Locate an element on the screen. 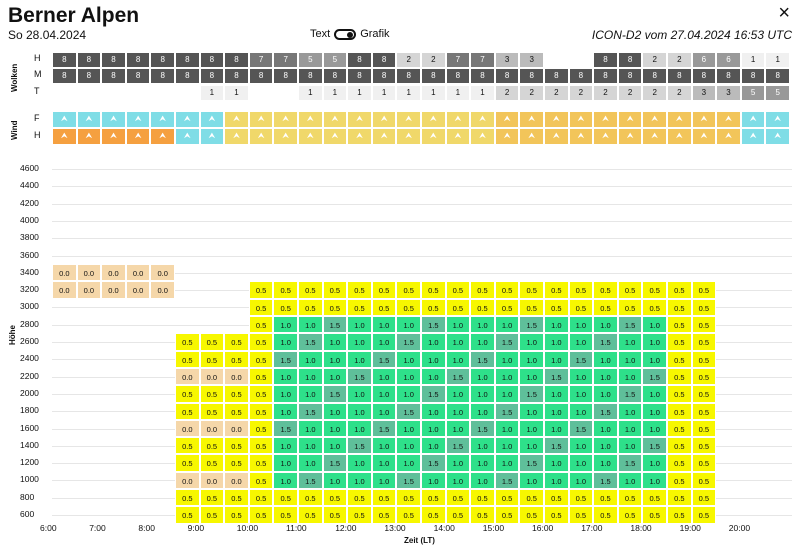 The width and height of the screenshot is (800, 553). cloud-cell: 3 is located at coordinates (507, 60).